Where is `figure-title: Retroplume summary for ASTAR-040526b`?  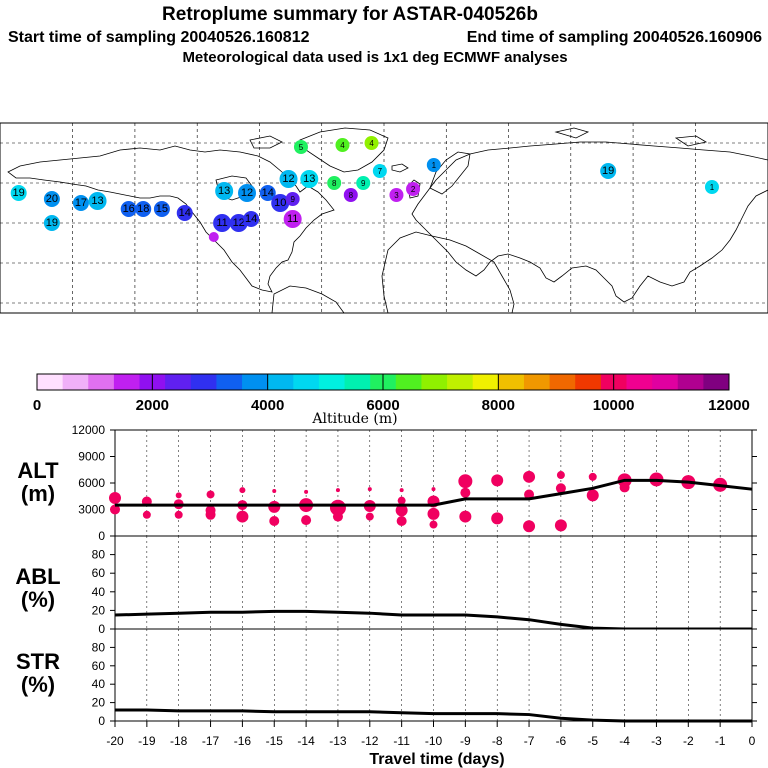 figure-title: Retroplume summary for ASTAR-040526b is located at coordinates (350, 14).